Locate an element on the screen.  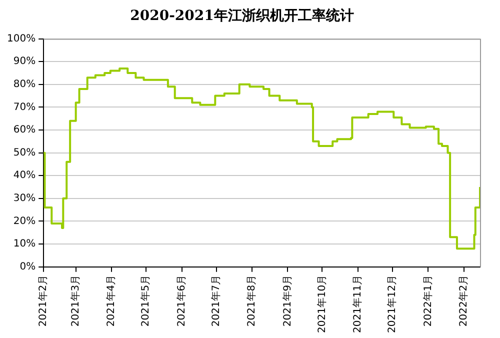
x-tick-label: 2021年4月 is located at coordinates (111, 300).